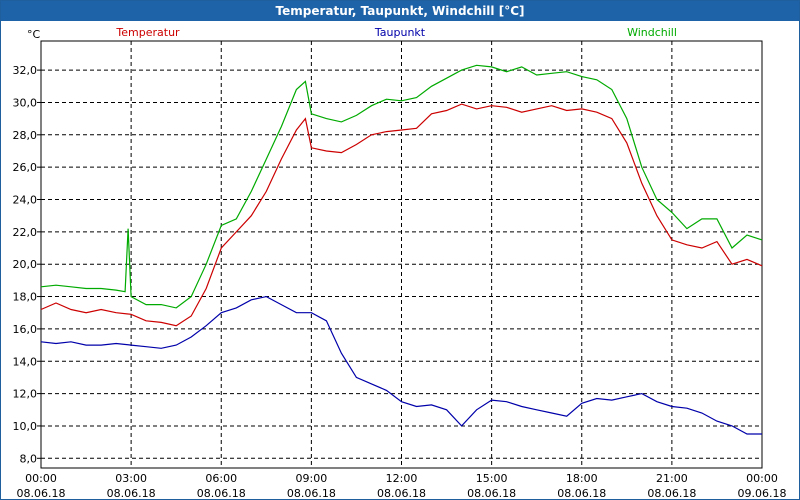 The width and height of the screenshot is (800, 500). Describe the element at coordinates (582, 478) in the screenshot. I see `x-tick-time: 18:00` at that location.